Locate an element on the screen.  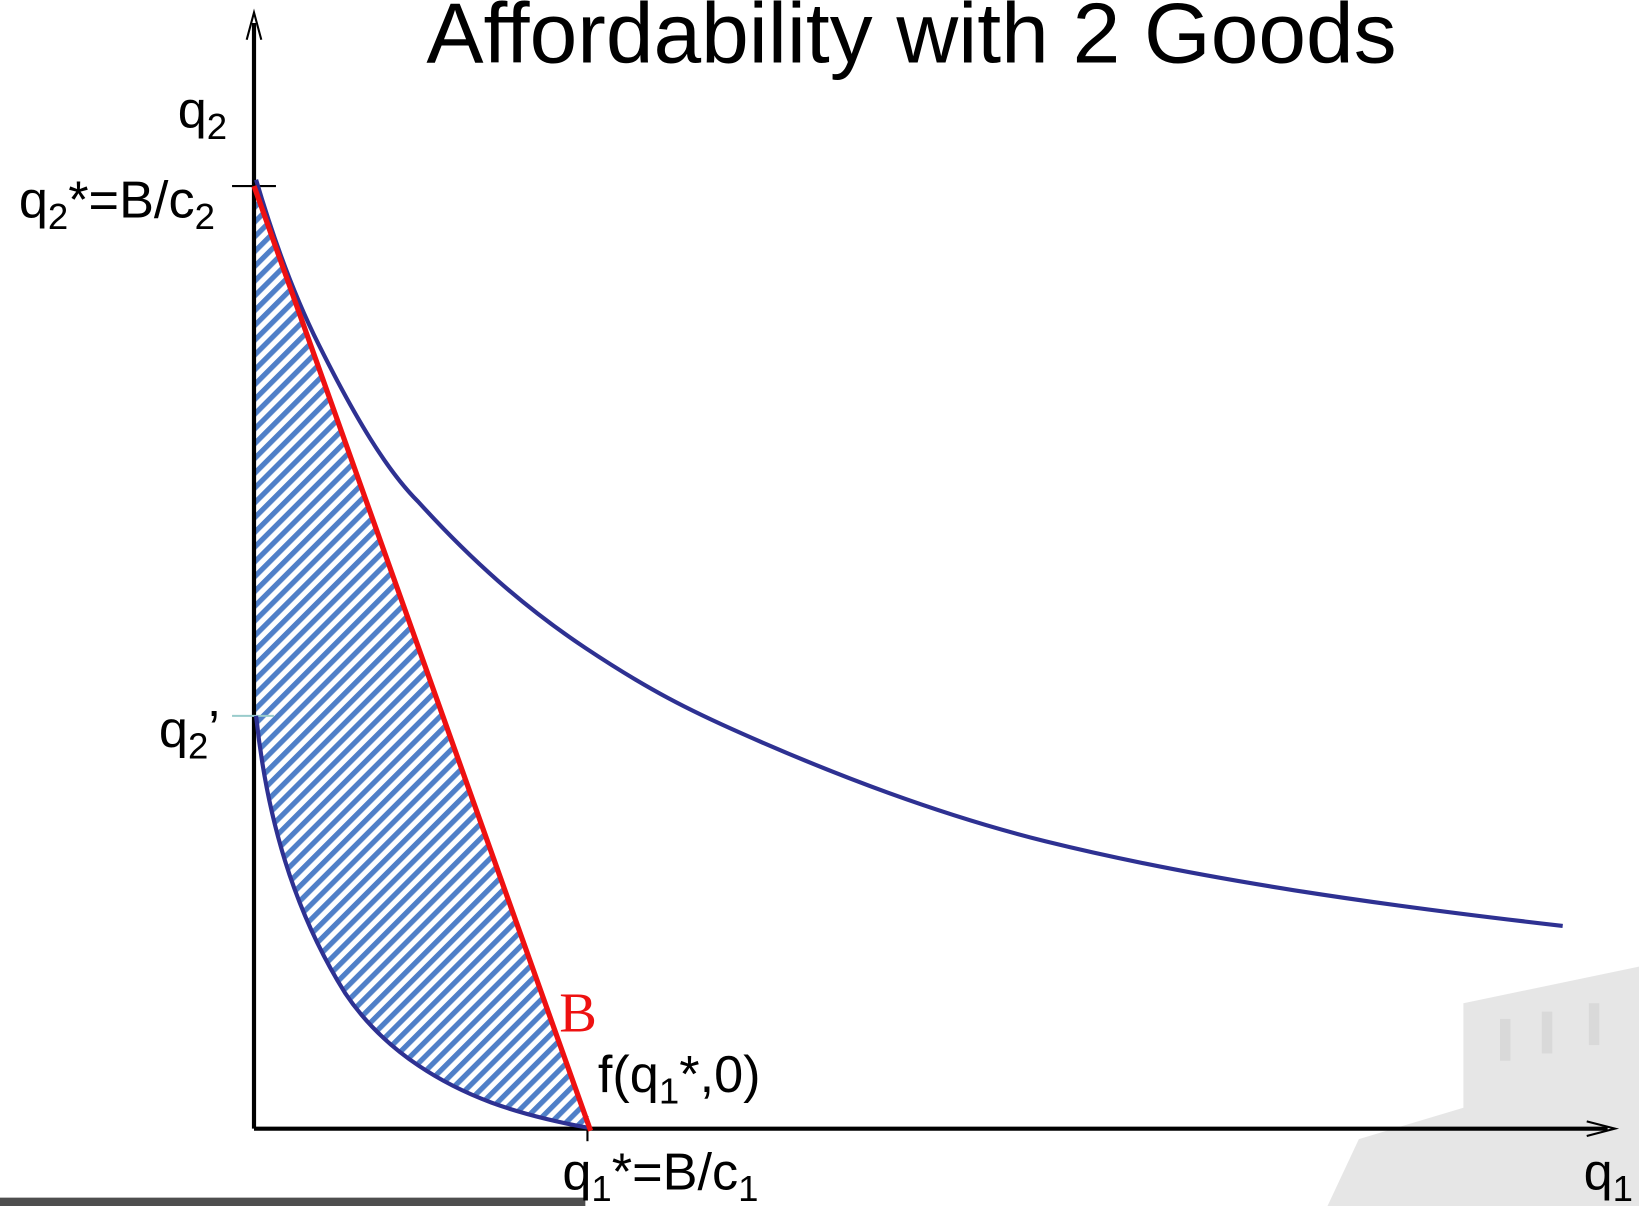
label-text: f(q is located at coordinates (628, 1075).